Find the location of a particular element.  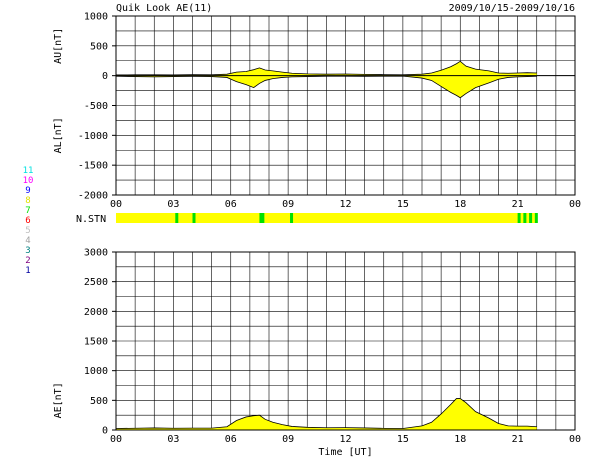

series-area-al is located at coordinates (326, 86).